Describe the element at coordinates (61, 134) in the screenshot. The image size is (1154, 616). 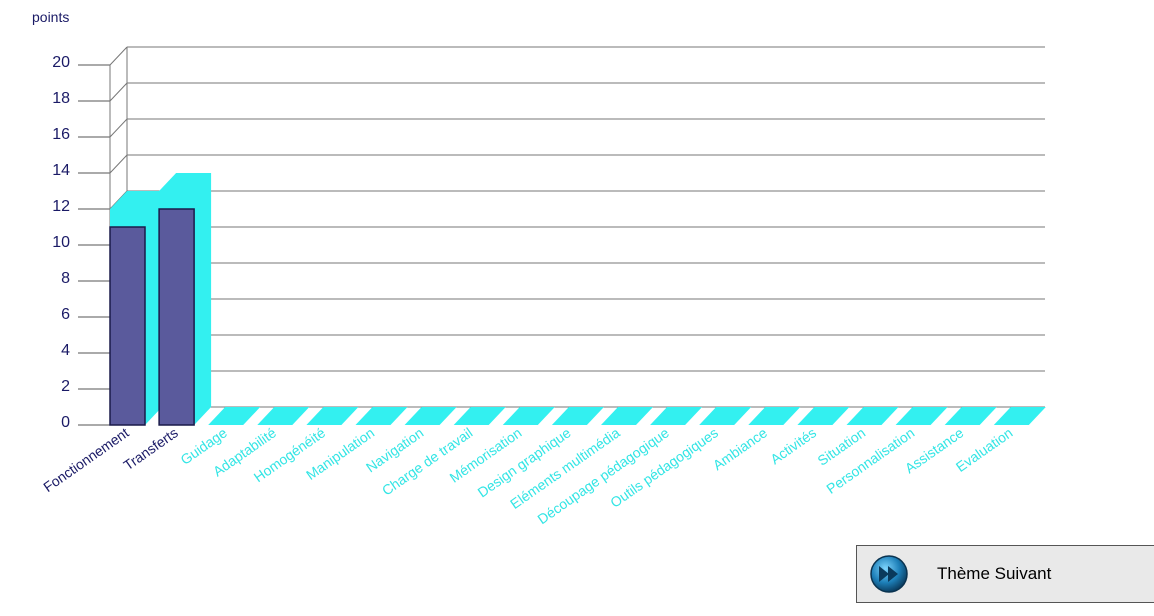
I see `y-tick-label: 16` at that location.